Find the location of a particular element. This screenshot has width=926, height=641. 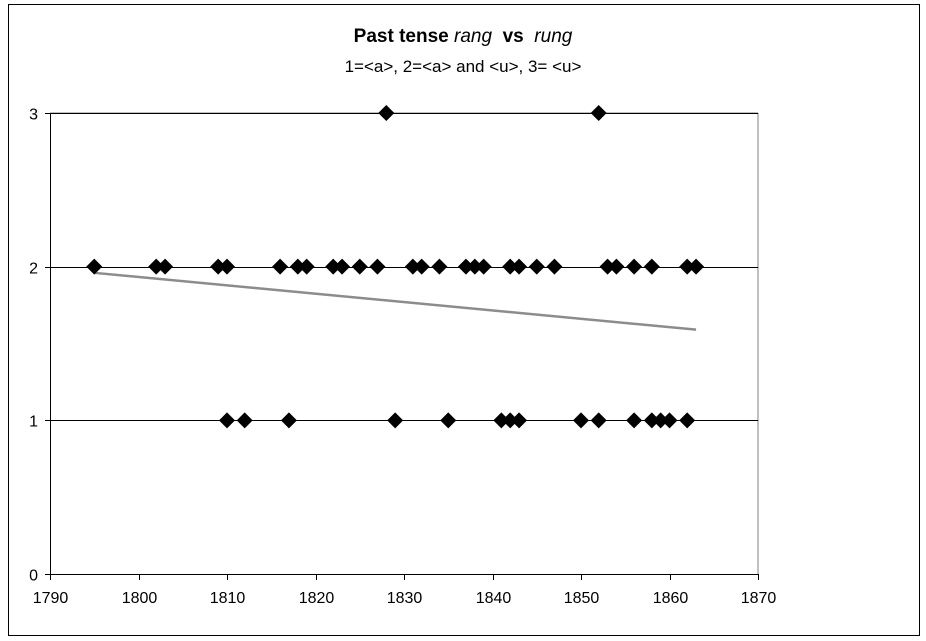

trend-layer is located at coordinates (395, 301).